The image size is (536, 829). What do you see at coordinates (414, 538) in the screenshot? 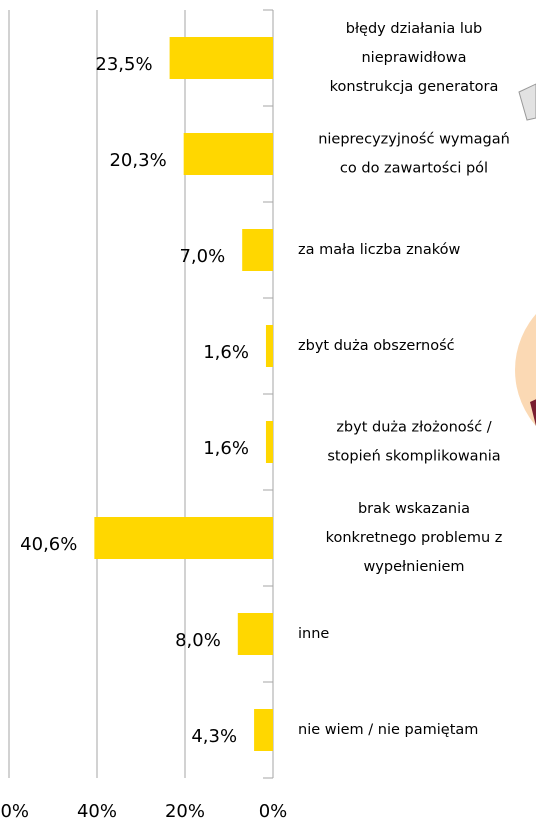
I see `category-label: konkretnego problemu z` at bounding box center [414, 538].